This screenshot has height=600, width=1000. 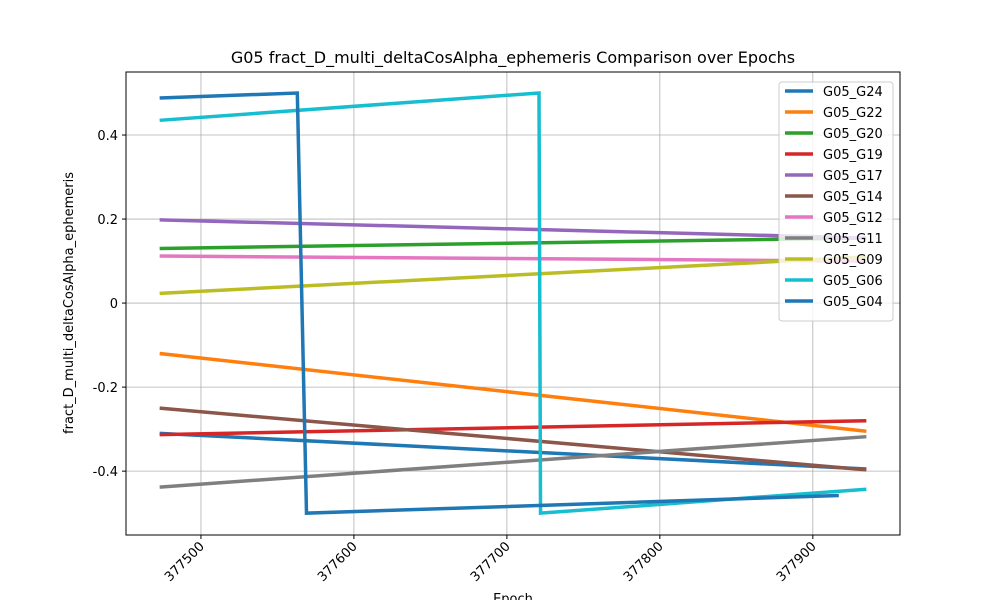 I want to click on legend-label: G05_G24, so click(x=853, y=92).